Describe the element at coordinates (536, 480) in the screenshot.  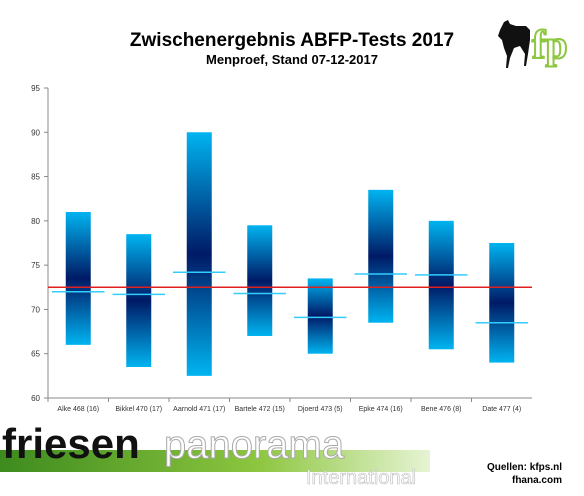
I see `source-line-2: fhana.com` at that location.